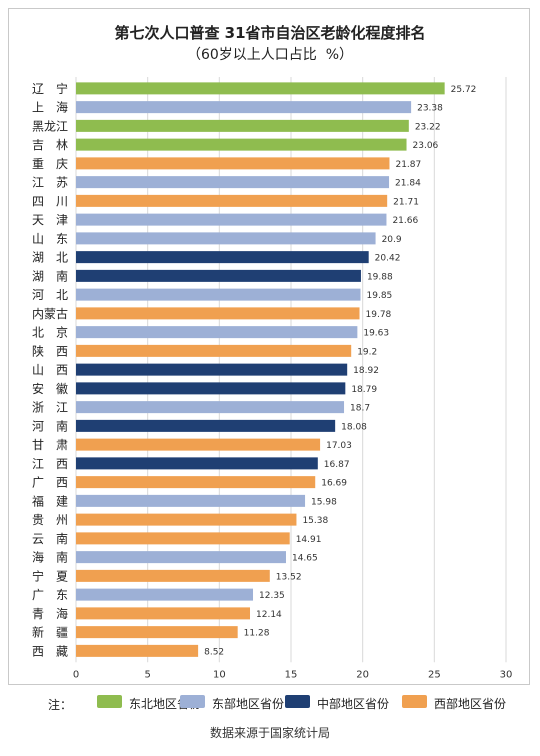  I want to click on category-label: 山 东, so click(50, 239).